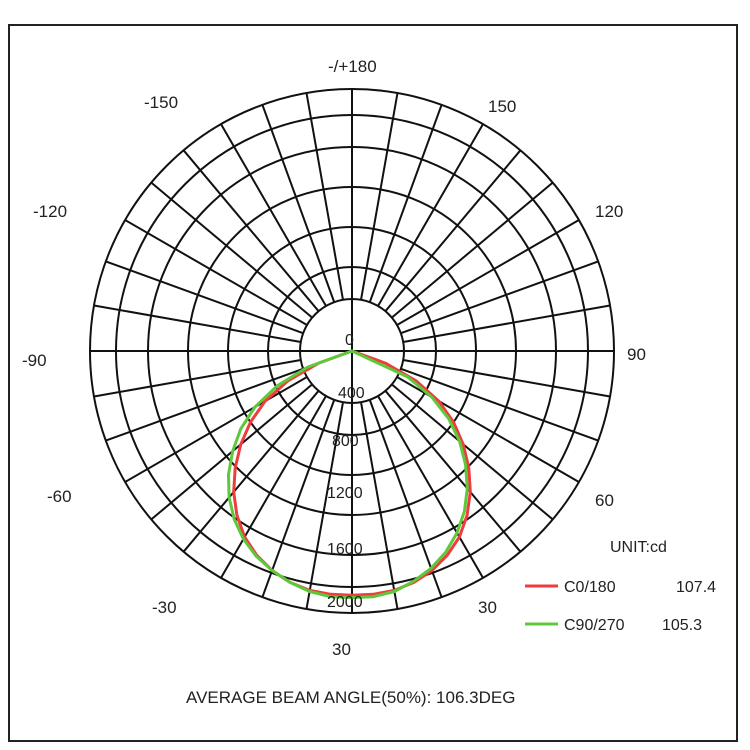 The height and width of the screenshot is (750, 750). Describe the element at coordinates (351, 393) in the screenshot. I see `radial-label-400: 400` at that location.